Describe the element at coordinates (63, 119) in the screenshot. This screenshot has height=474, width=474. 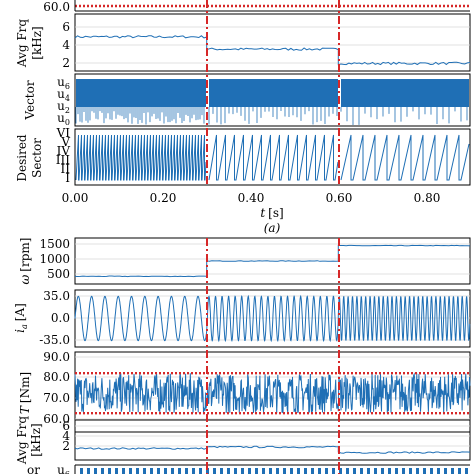
I see `ytick-label: u0` at that location.